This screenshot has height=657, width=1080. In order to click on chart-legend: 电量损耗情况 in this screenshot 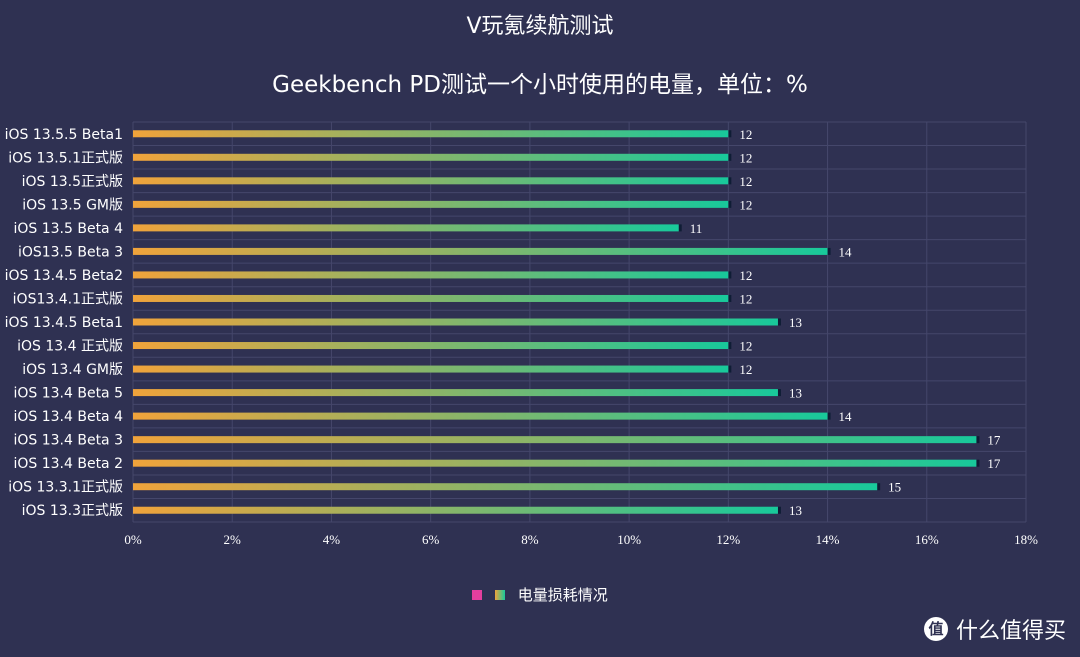, I will do `click(540, 594)`.